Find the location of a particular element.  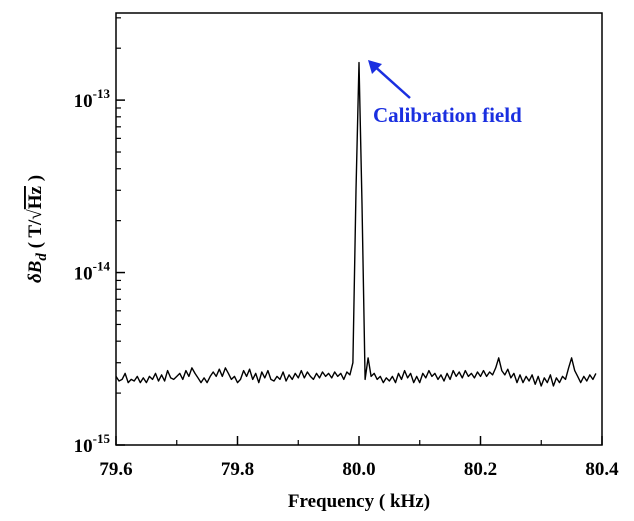

y-axis-title: δBd ( T/√Hz ) is located at coordinates (37, 229).